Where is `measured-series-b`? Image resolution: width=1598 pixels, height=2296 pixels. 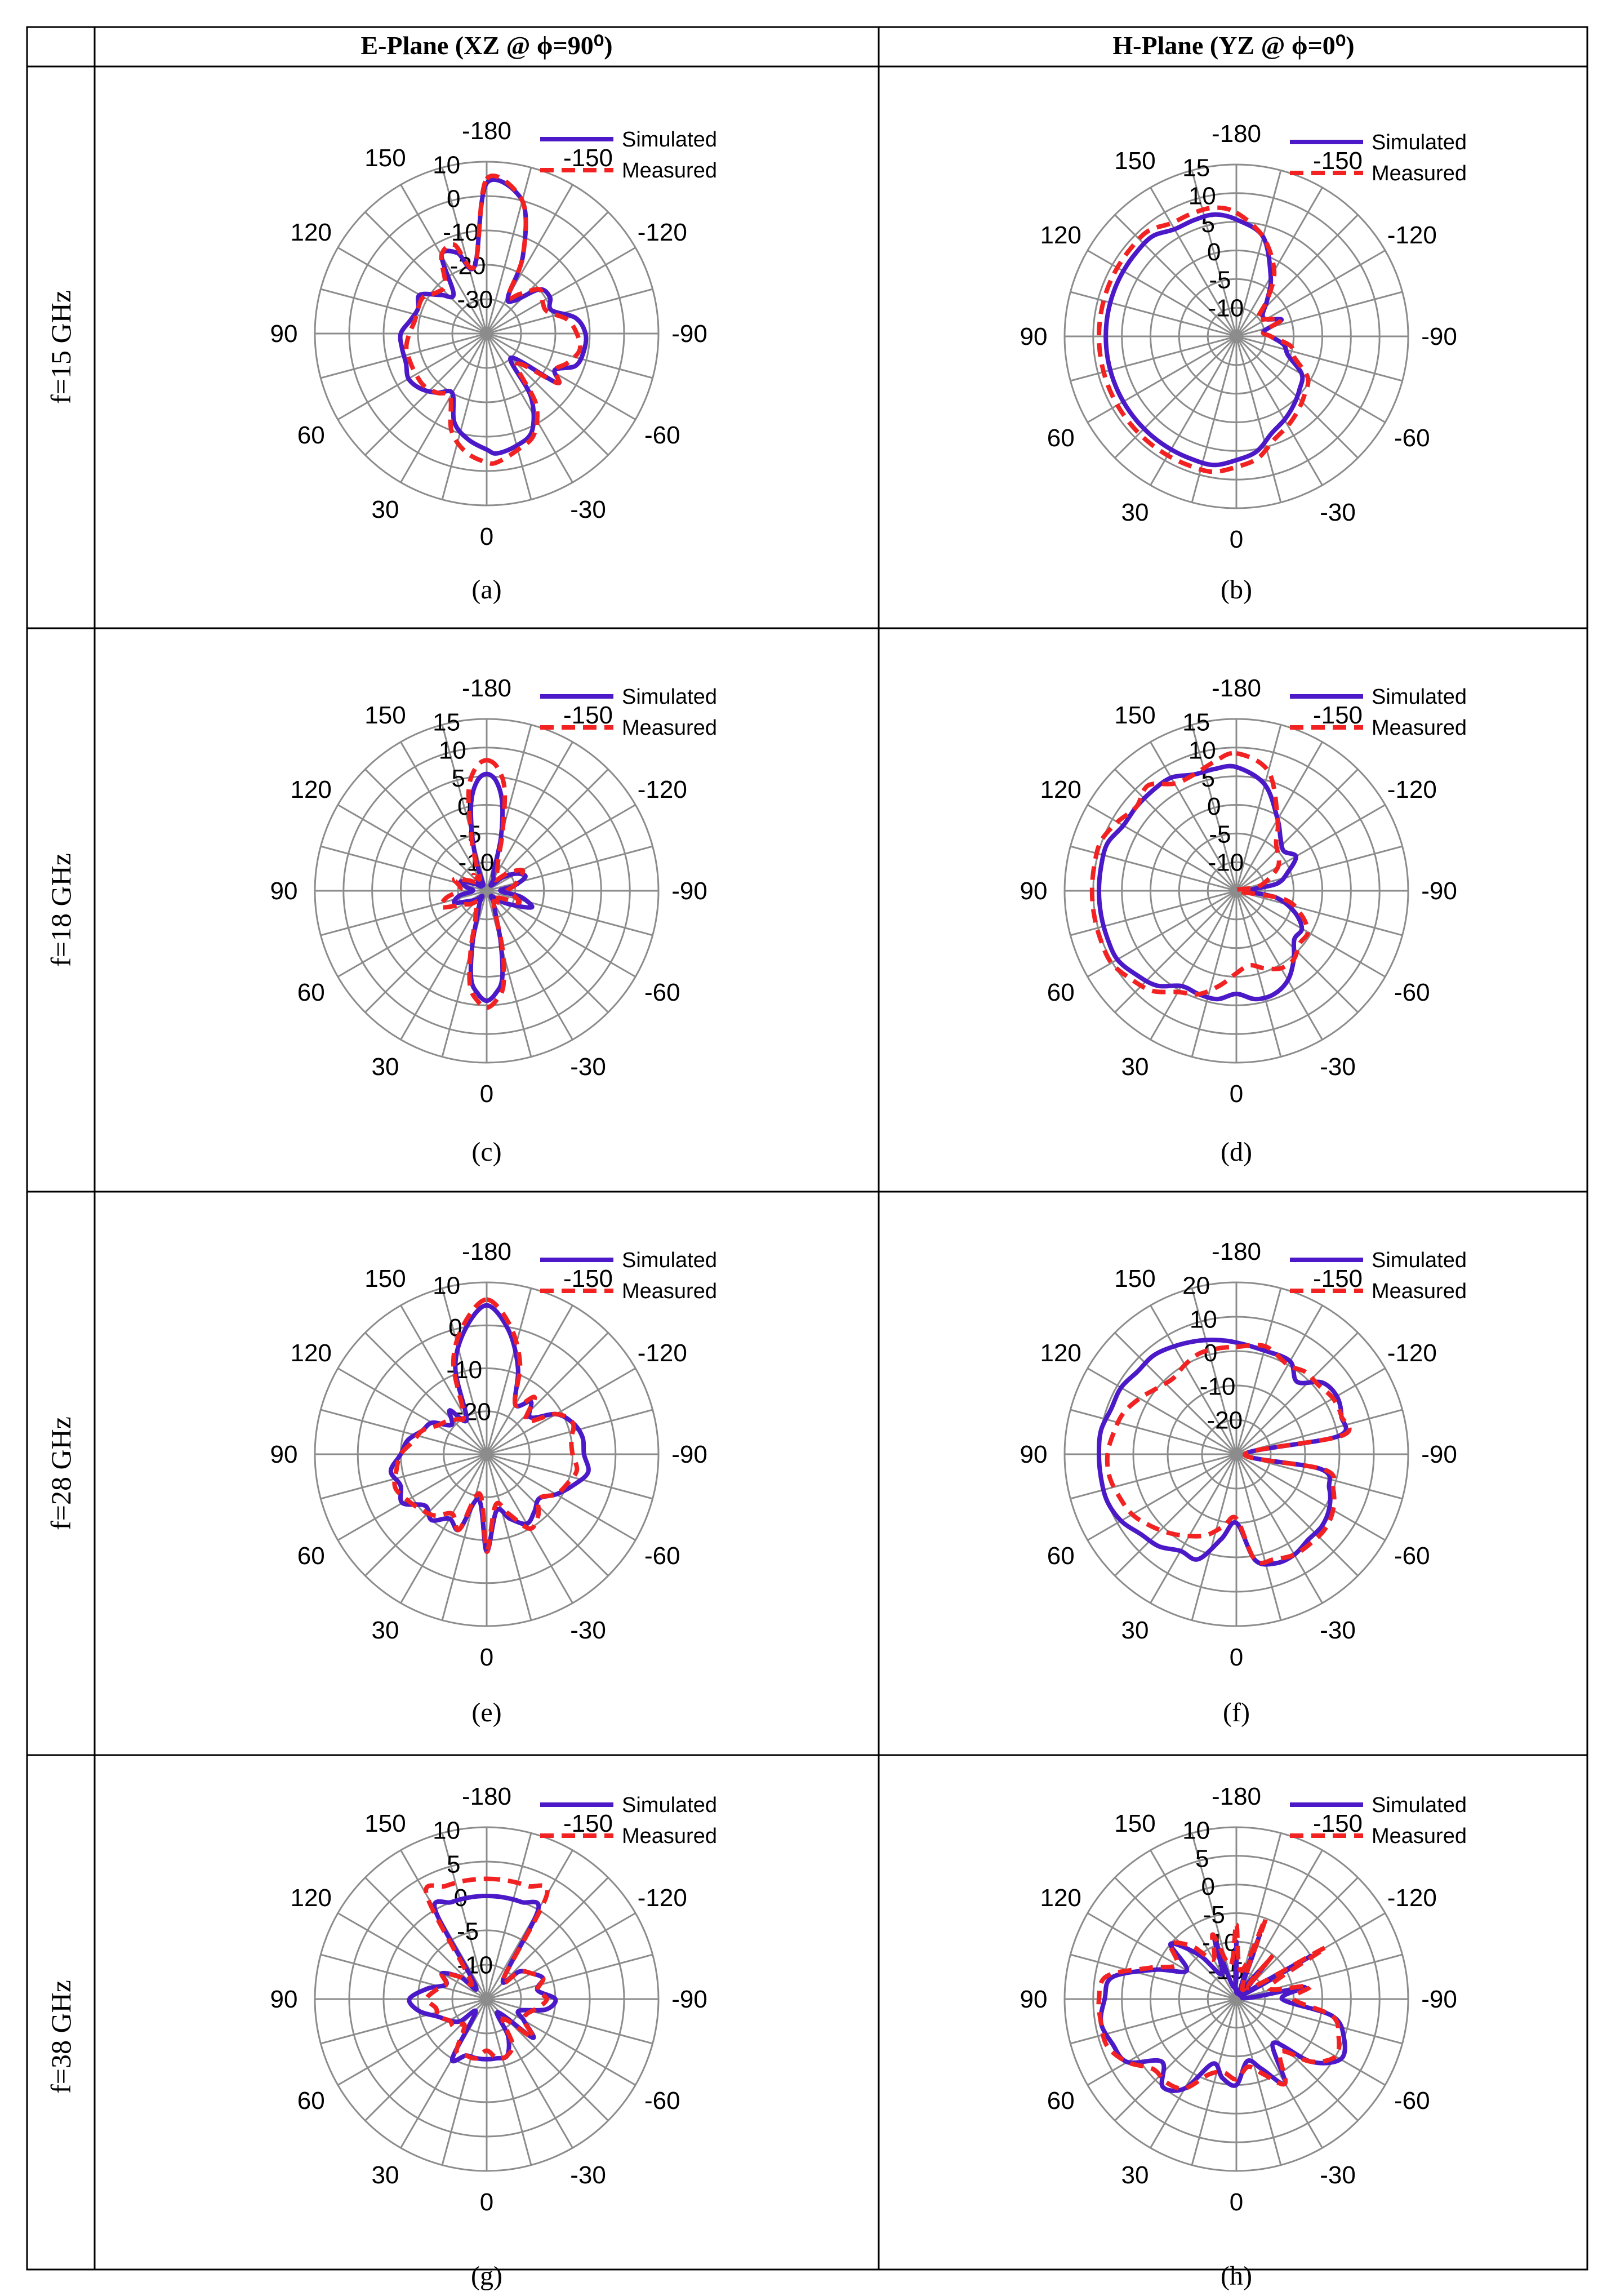 measured-series-b is located at coordinates (1204, 339).